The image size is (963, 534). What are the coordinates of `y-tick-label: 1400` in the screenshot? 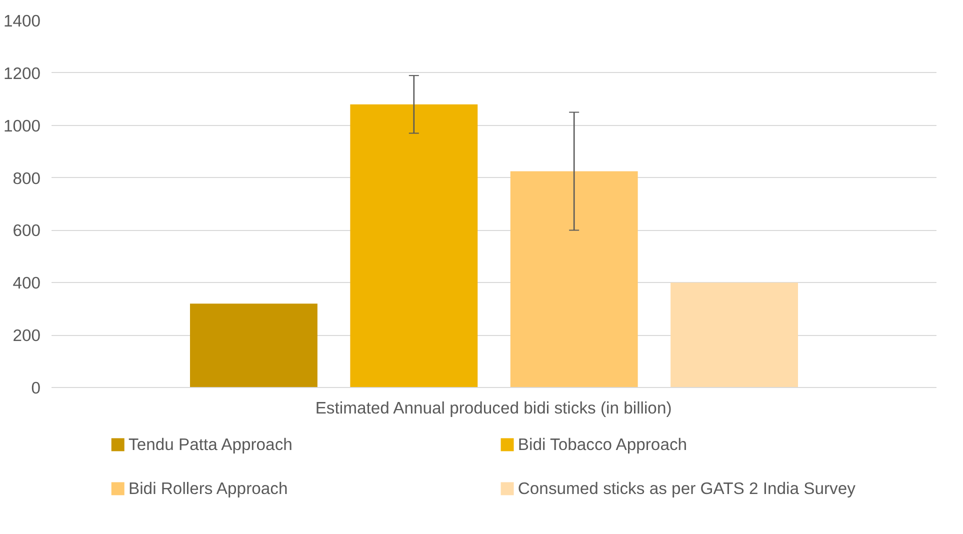 It's located at (22, 21).